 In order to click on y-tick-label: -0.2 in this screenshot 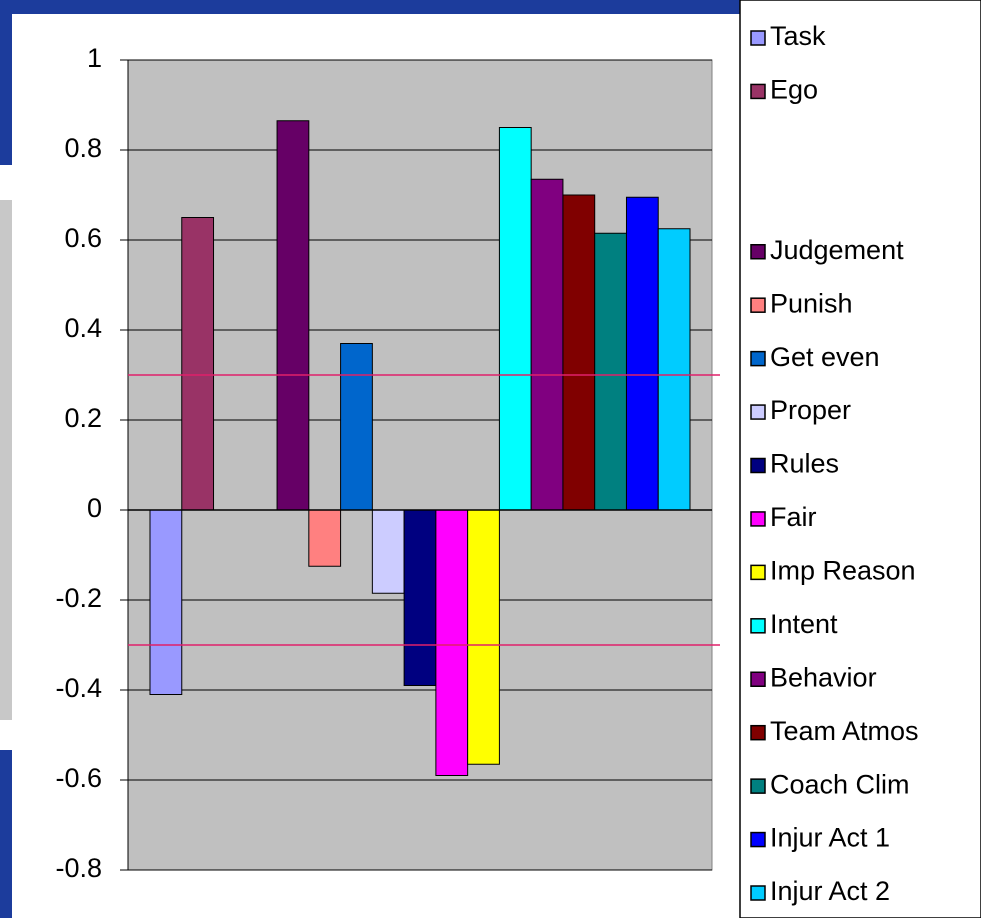, I will do `click(78, 598)`.